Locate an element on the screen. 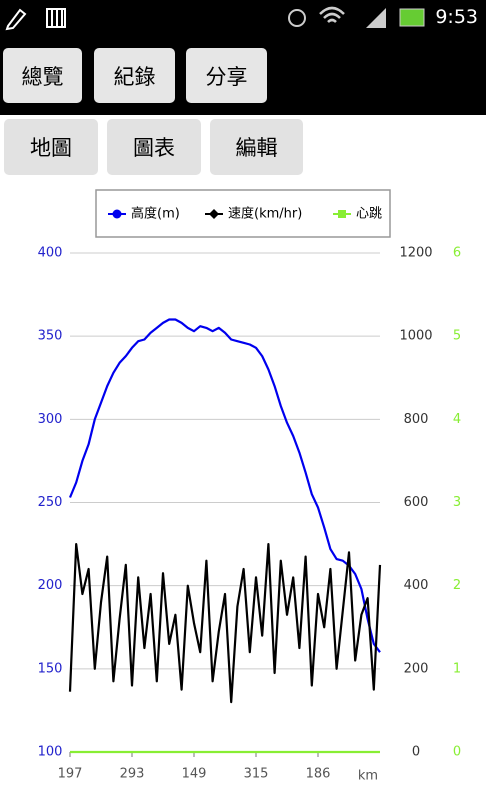 The height and width of the screenshot is (800, 486). tick-label: 2 is located at coordinates (457, 585).